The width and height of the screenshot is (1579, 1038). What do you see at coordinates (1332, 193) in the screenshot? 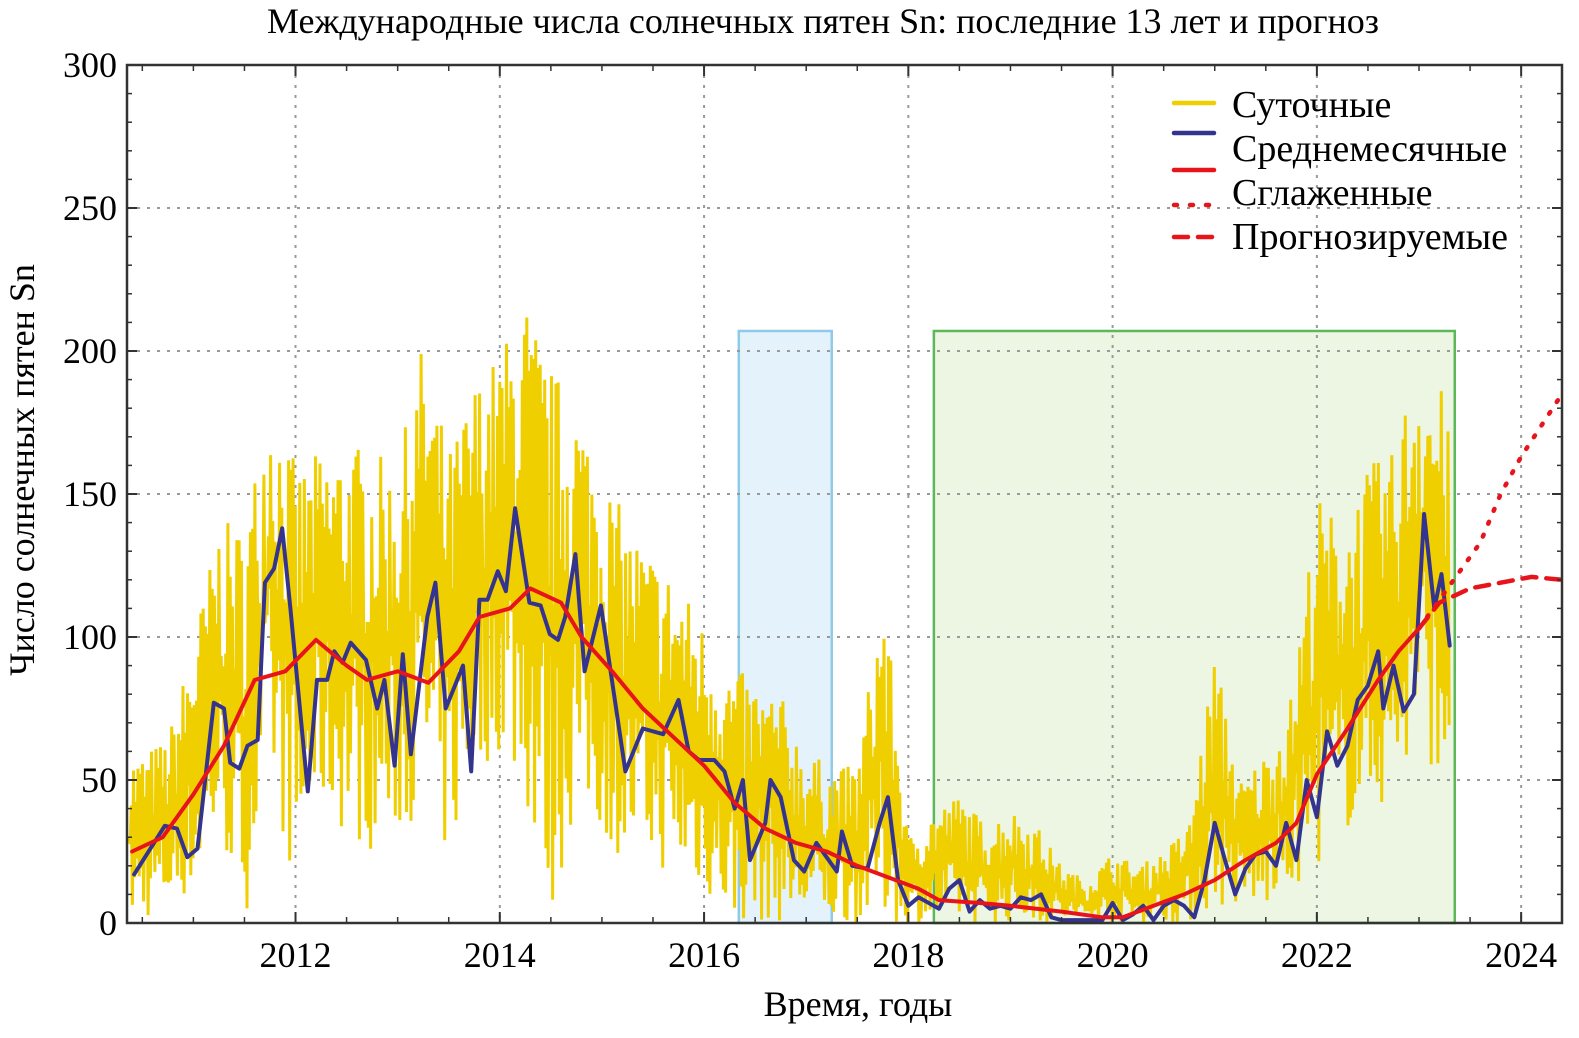
I see `legend-label: Сглаженные` at bounding box center [1332, 193].